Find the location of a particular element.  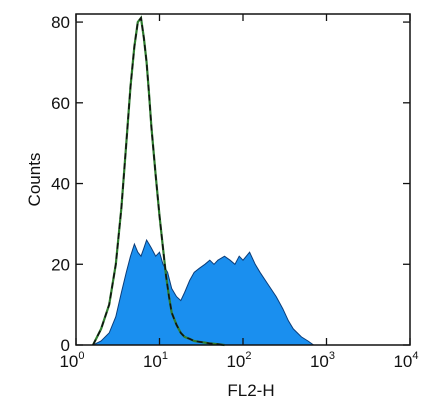

x-tick-label-2: 10² is located at coordinates (238, 360).